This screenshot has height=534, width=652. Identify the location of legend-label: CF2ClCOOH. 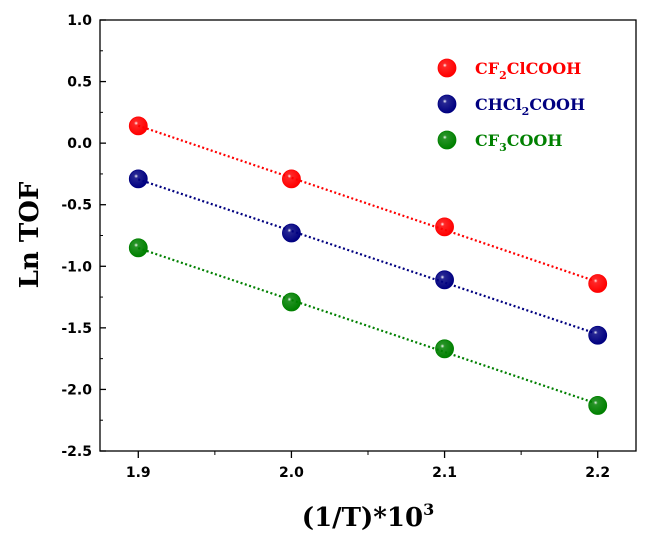
(528, 70).